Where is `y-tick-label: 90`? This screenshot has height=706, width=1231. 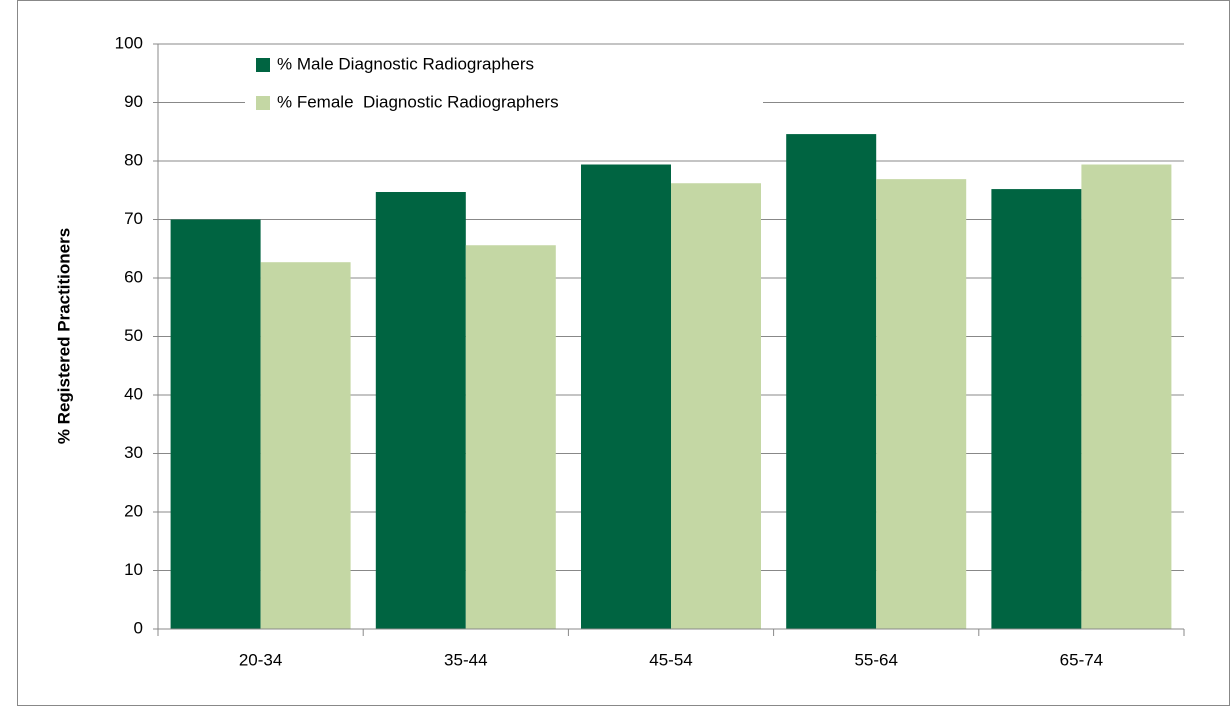 y-tick-label: 90 is located at coordinates (133, 101).